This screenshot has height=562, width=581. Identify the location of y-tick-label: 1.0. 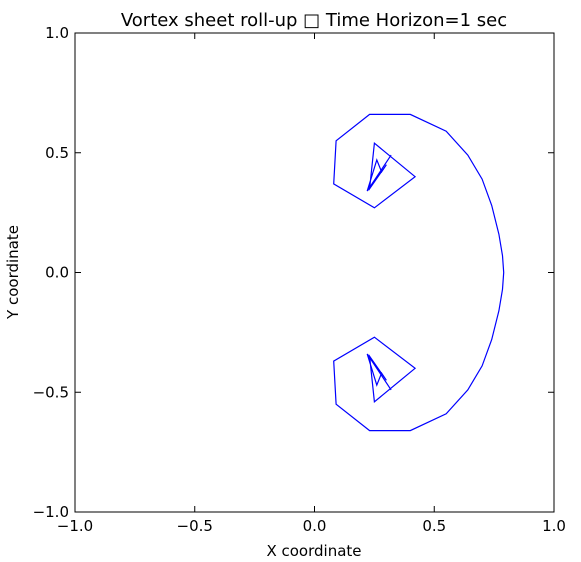
(57, 33).